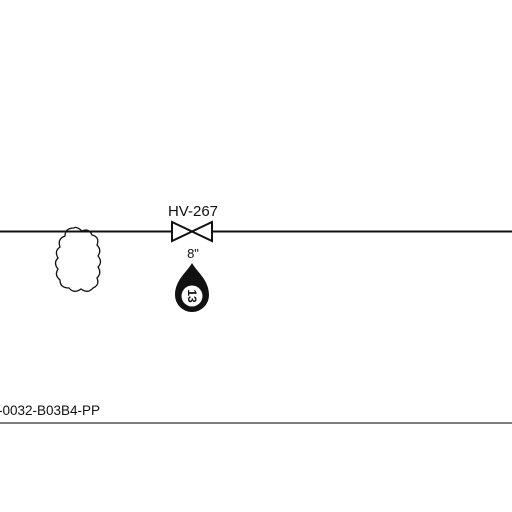  I want to click on balloon-inner-circle, so click(192, 296).